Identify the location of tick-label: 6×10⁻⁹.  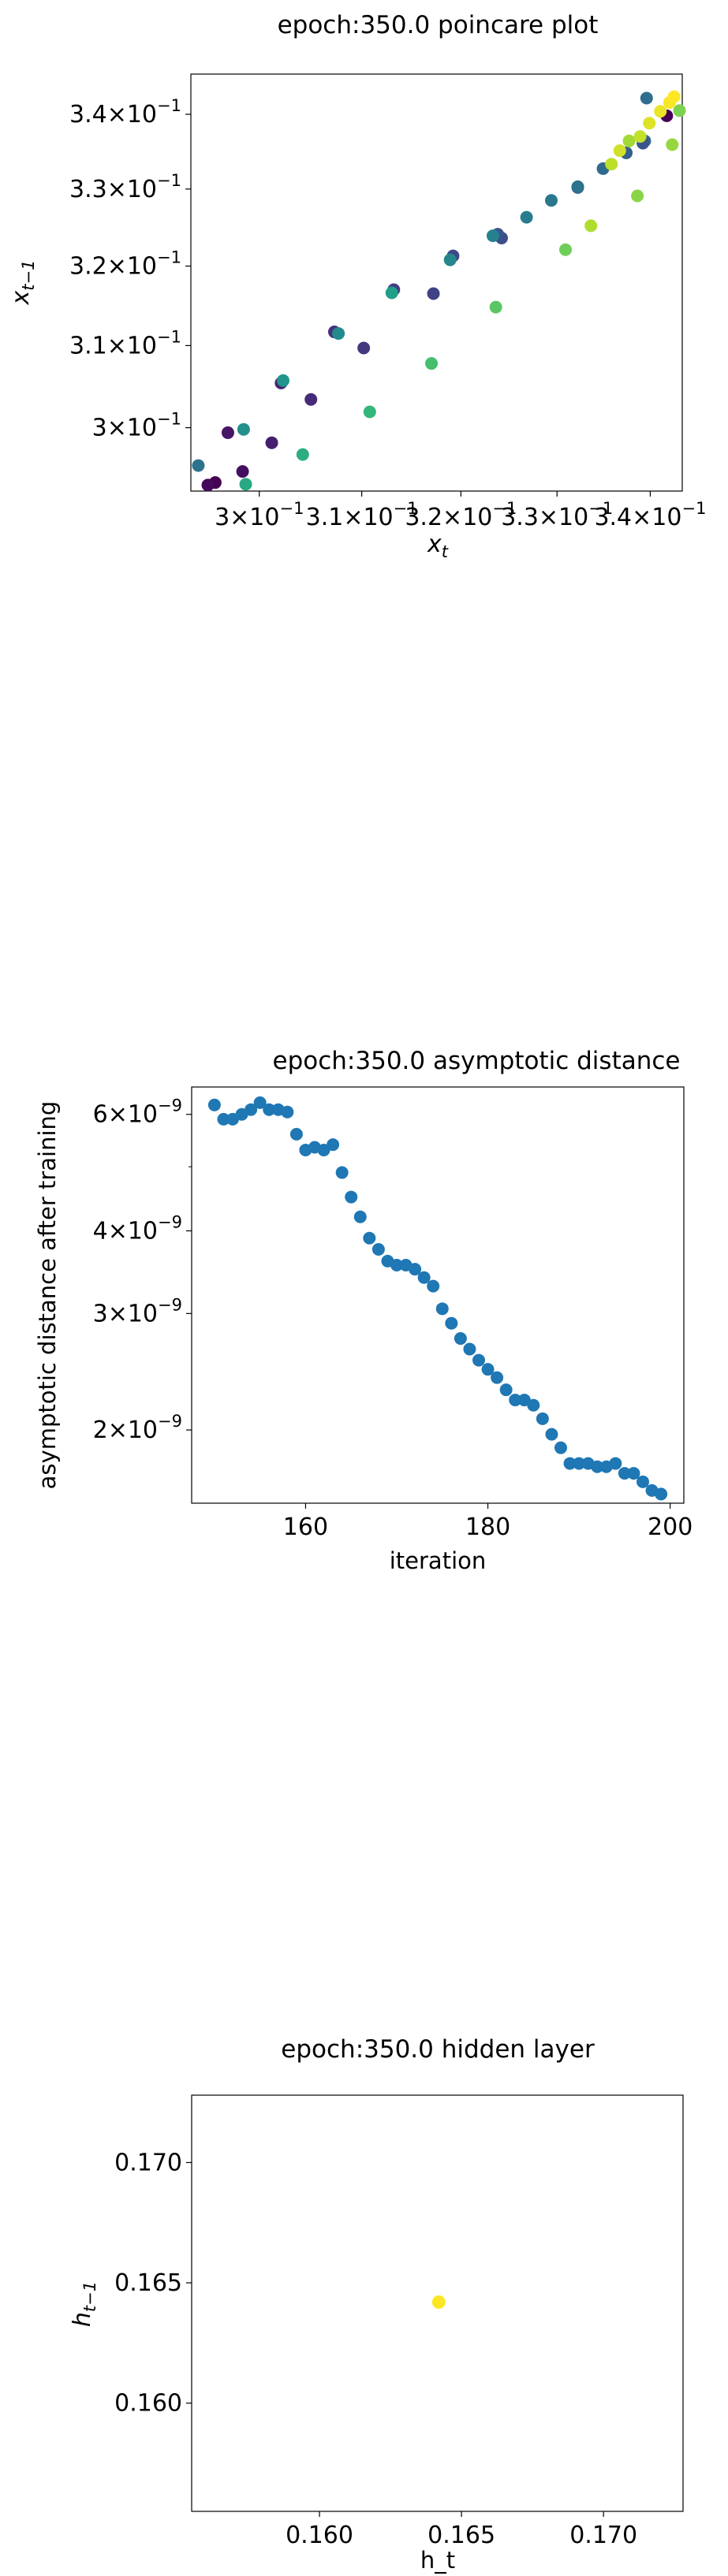
(137, 1112).